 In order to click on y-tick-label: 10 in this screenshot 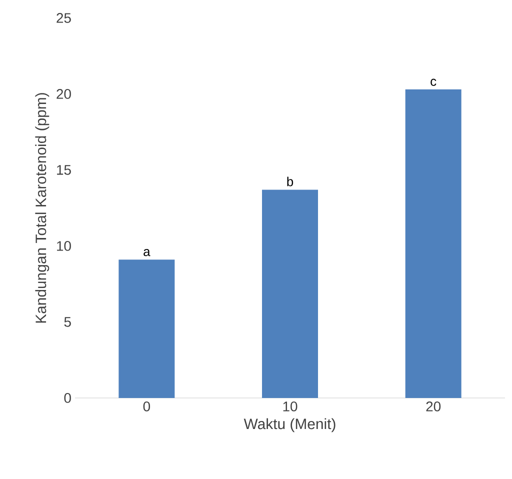, I will do `click(64, 246)`.